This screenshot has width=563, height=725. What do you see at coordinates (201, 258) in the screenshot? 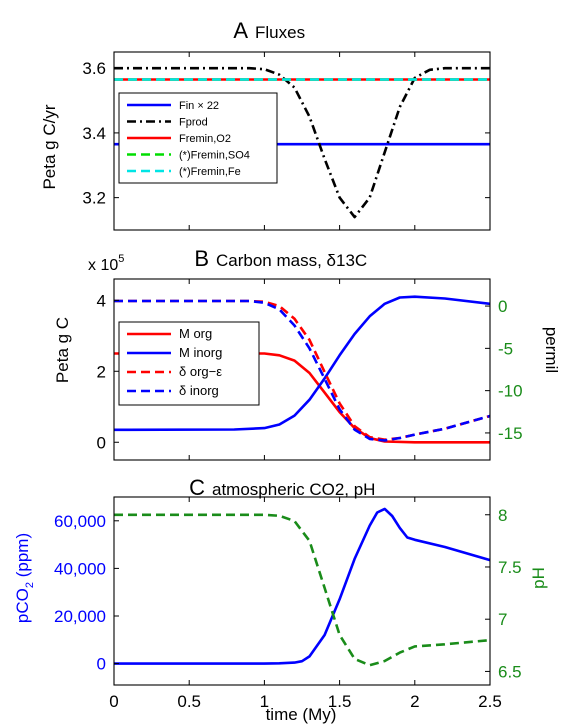
I see `panel-b-letter: B` at bounding box center [201, 258].